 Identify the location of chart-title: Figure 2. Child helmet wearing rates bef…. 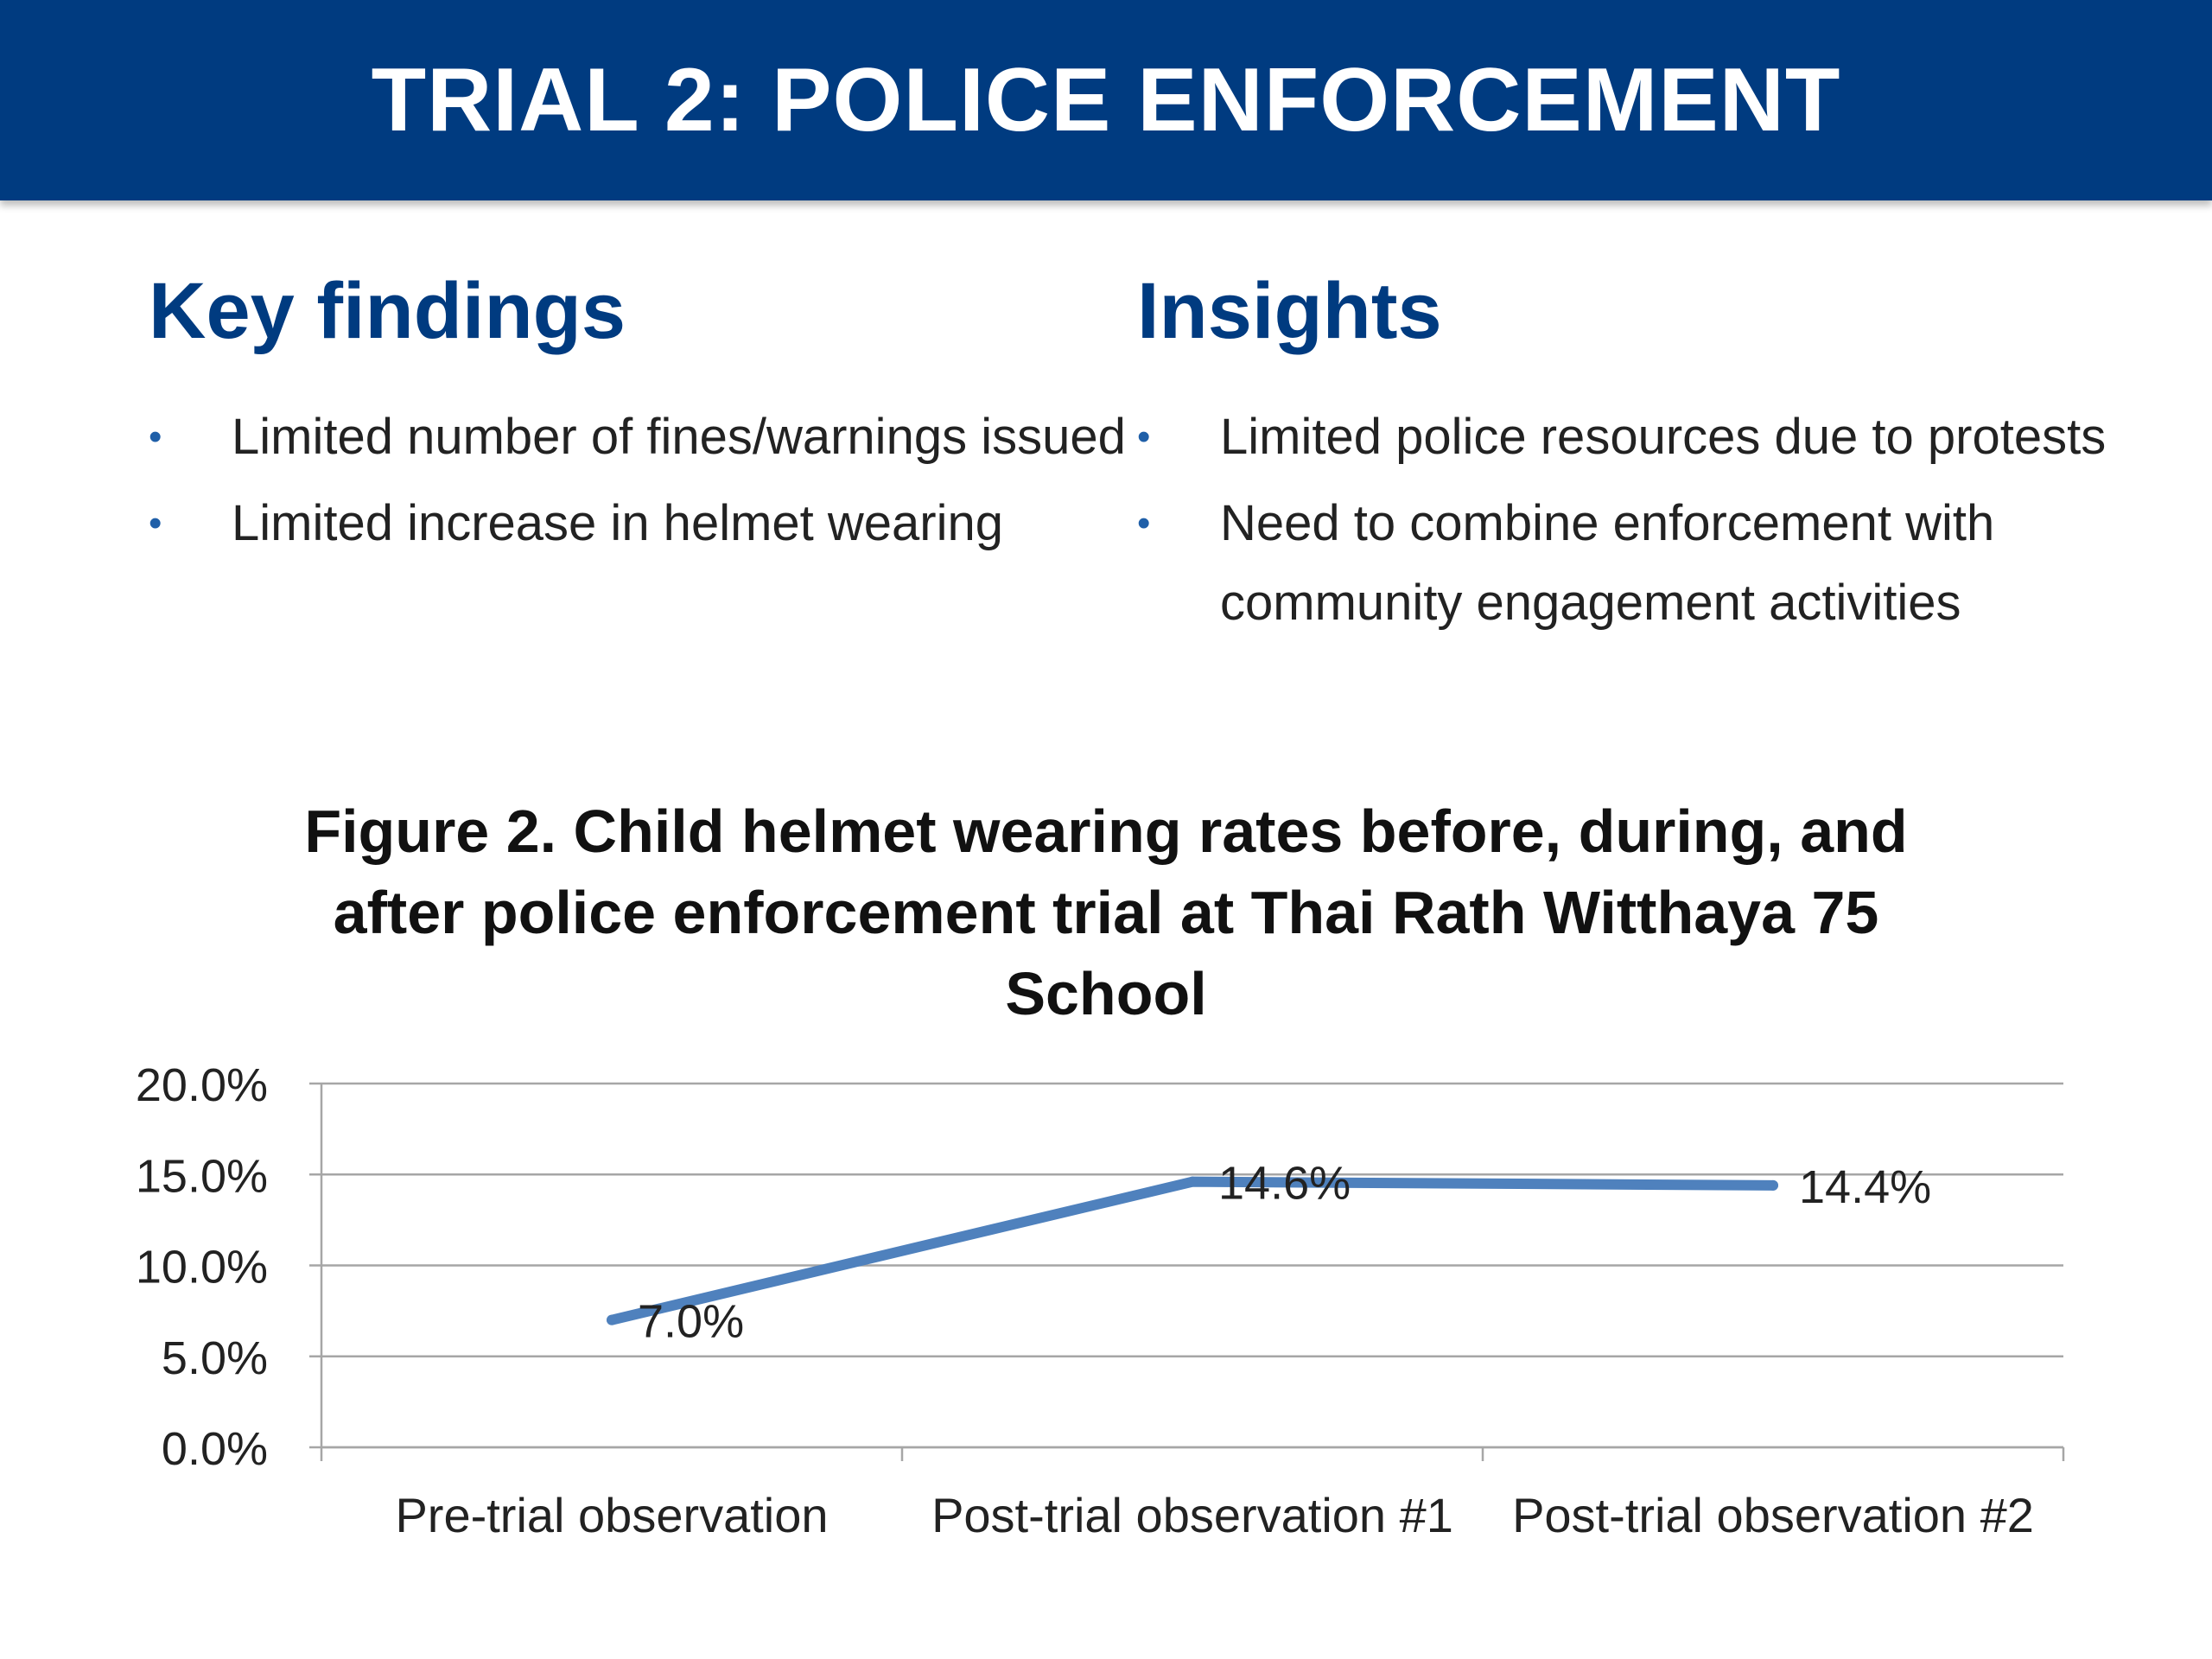
(1106, 913).